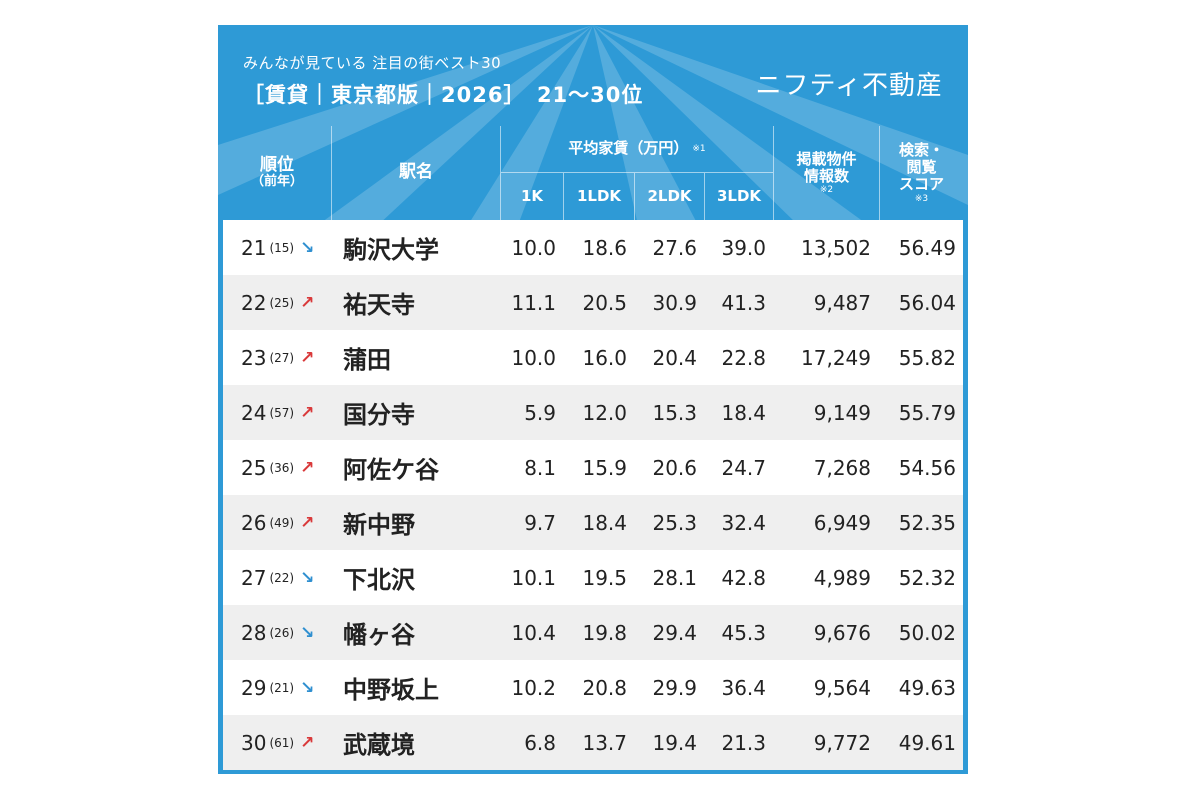  Describe the element at coordinates (604, 247) in the screenshot. I see `ldk1-cell: 18.6` at that location.